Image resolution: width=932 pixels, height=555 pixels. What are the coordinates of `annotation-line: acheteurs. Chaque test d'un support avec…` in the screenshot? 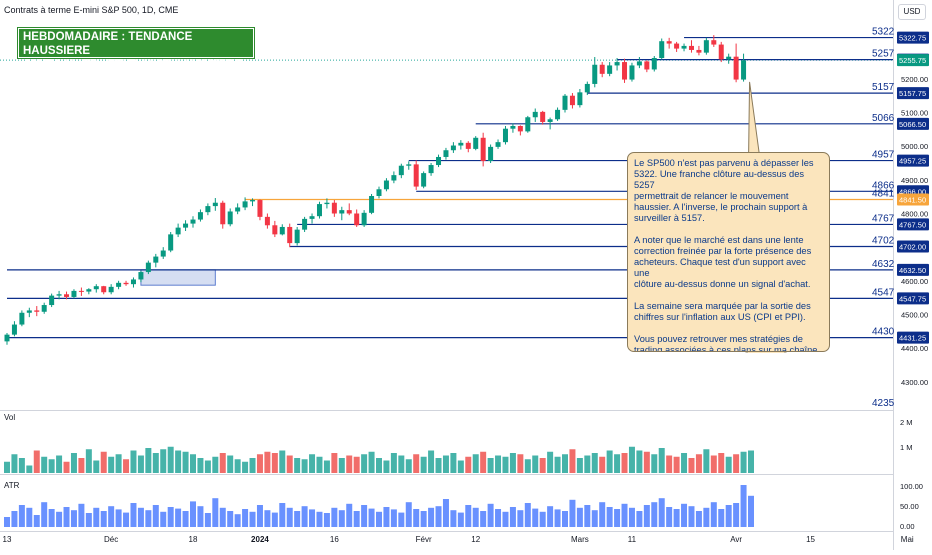 It's located at (720, 267).